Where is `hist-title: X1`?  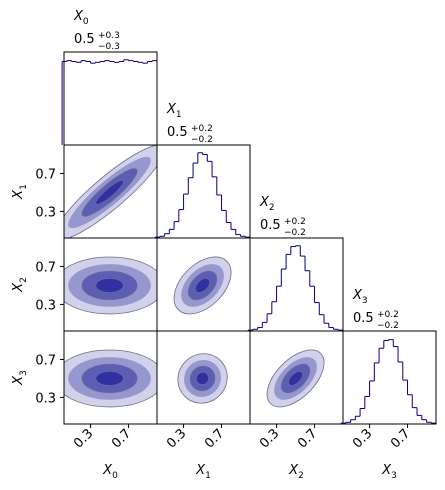 hist-title: X1 is located at coordinates (174, 111).